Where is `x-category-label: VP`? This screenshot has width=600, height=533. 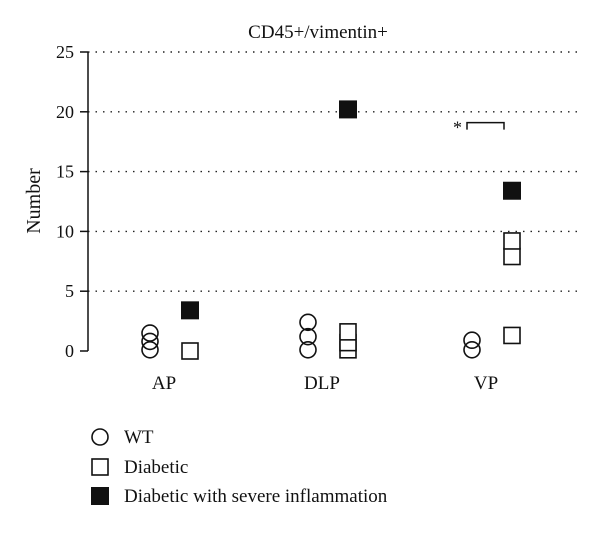 x-category-label: VP is located at coordinates (486, 383).